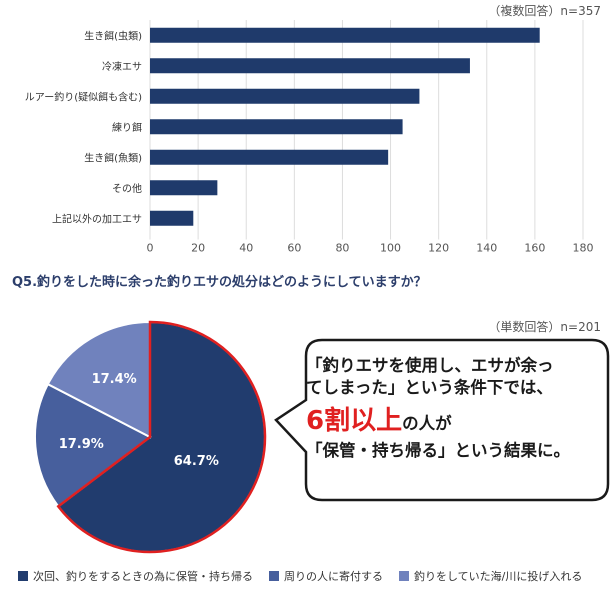 The height and width of the screenshot is (597, 613). What do you see at coordinates (113, 35) in the screenshot?
I see `category-label: 生き餌(虫類)` at bounding box center [113, 35].